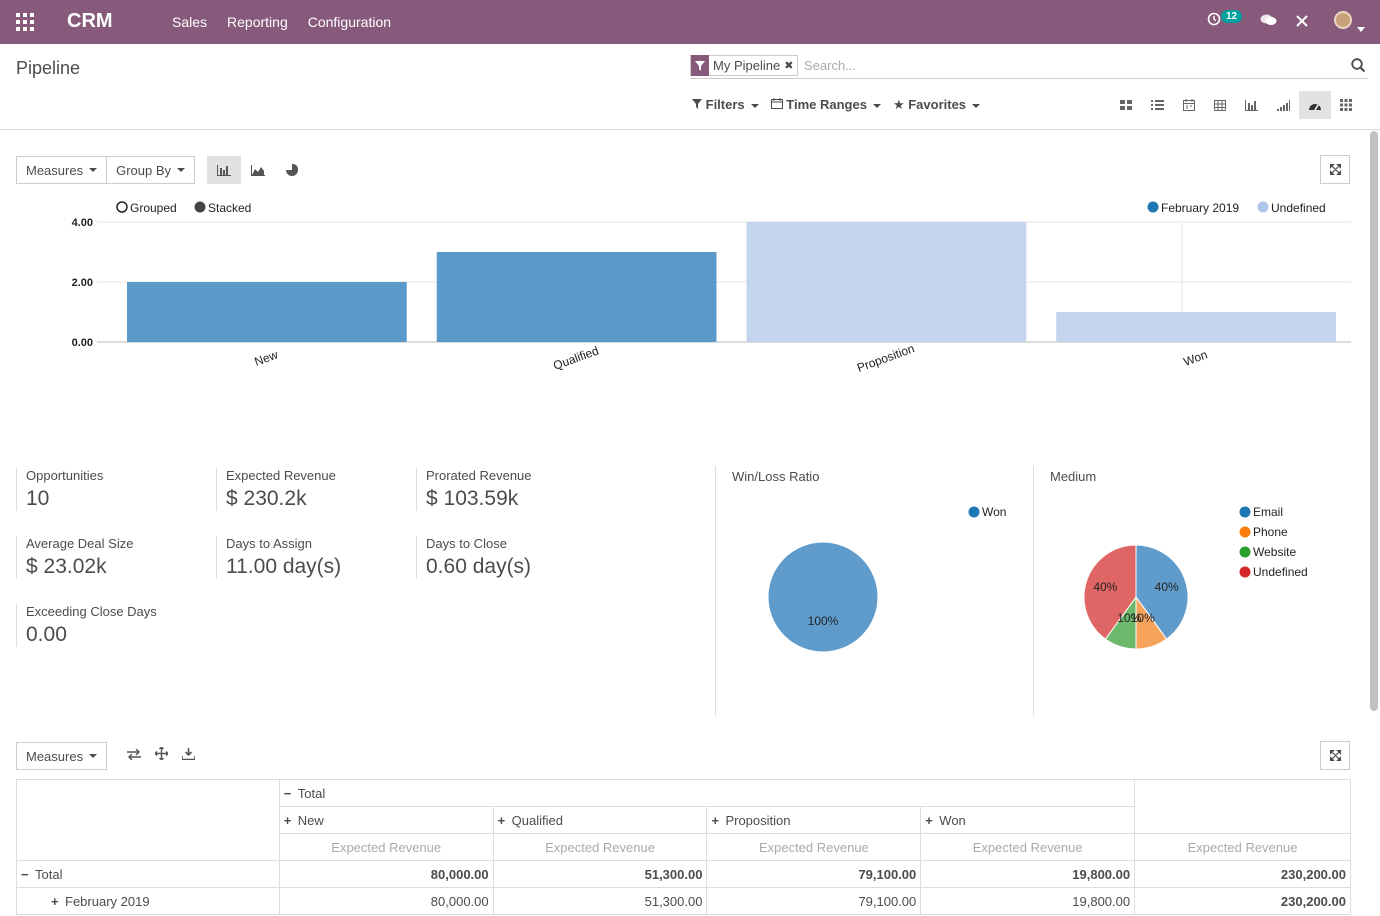 The width and height of the screenshot is (1380, 916). Describe the element at coordinates (814, 820) in the screenshot. I see `pivot-col-header-proposition: + Proposition` at that location.